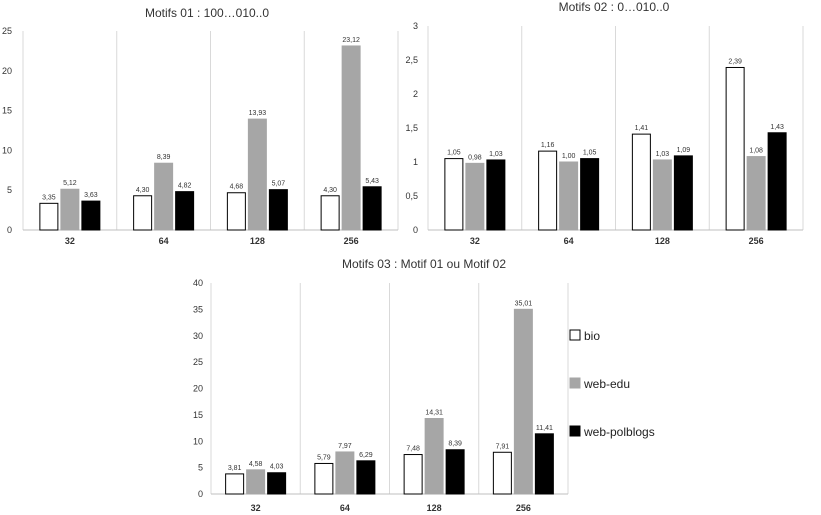 Image resolution: width=821 pixels, height=515 pixels. I want to click on data-label-web-edu: 1,03, so click(663, 154).